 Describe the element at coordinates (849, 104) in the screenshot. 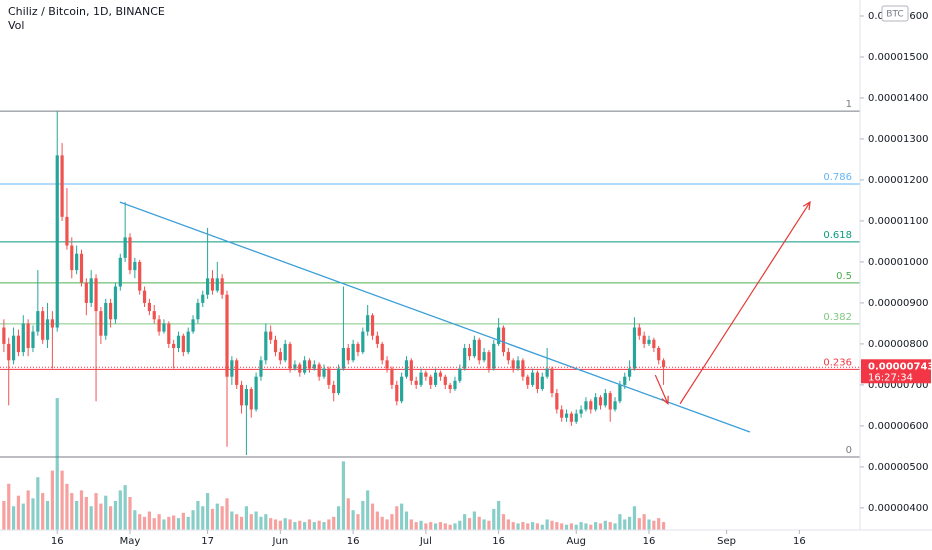

I see `fib-label: 1` at that location.